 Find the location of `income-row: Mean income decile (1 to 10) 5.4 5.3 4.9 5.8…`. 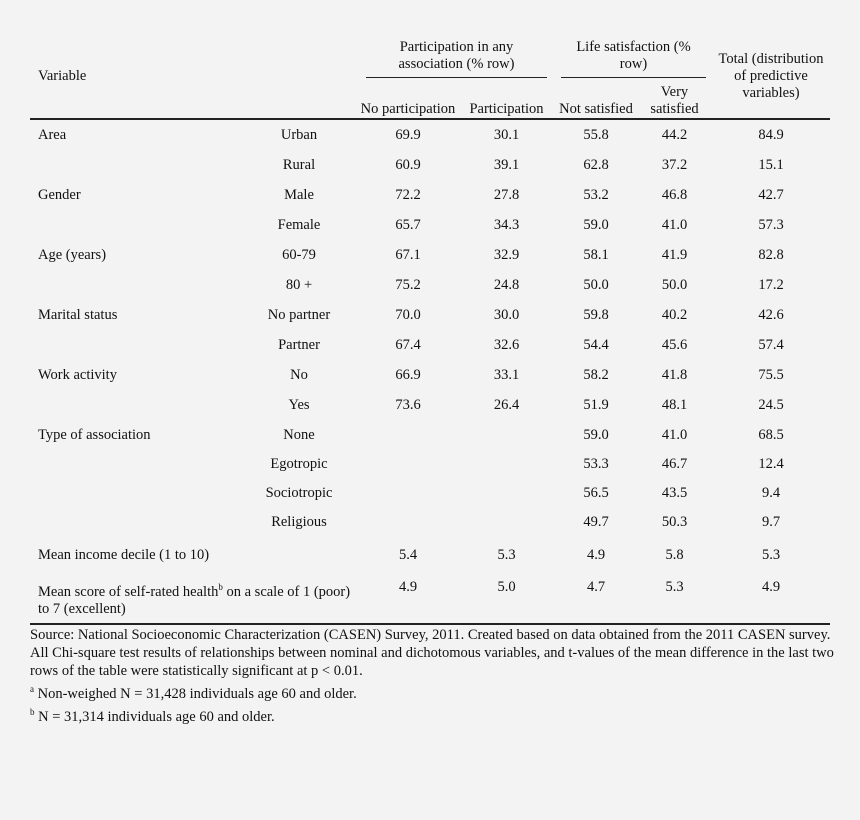

income-row: Mean income decile (1 to 10) 5.4 5.3 4.9 5.8… is located at coordinates (430, 555).